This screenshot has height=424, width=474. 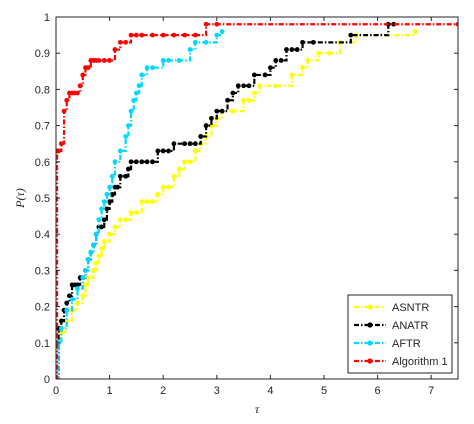 I want to click on y-tick-label: 0.4, so click(x=42, y=235).